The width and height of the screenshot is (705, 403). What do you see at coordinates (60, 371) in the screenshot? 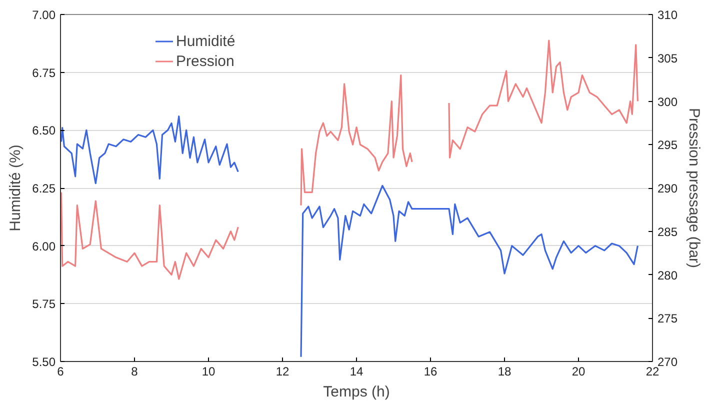
I see `x-tick-label: 6` at bounding box center [60, 371].